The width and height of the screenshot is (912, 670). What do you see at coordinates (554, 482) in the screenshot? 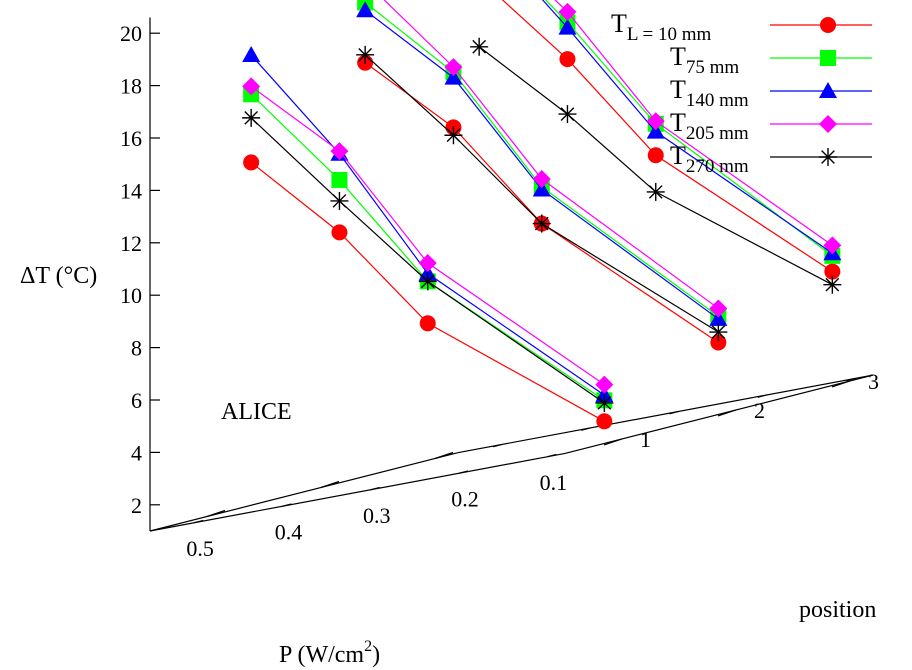
I see `x-tick-label: 0.1` at bounding box center [554, 482].